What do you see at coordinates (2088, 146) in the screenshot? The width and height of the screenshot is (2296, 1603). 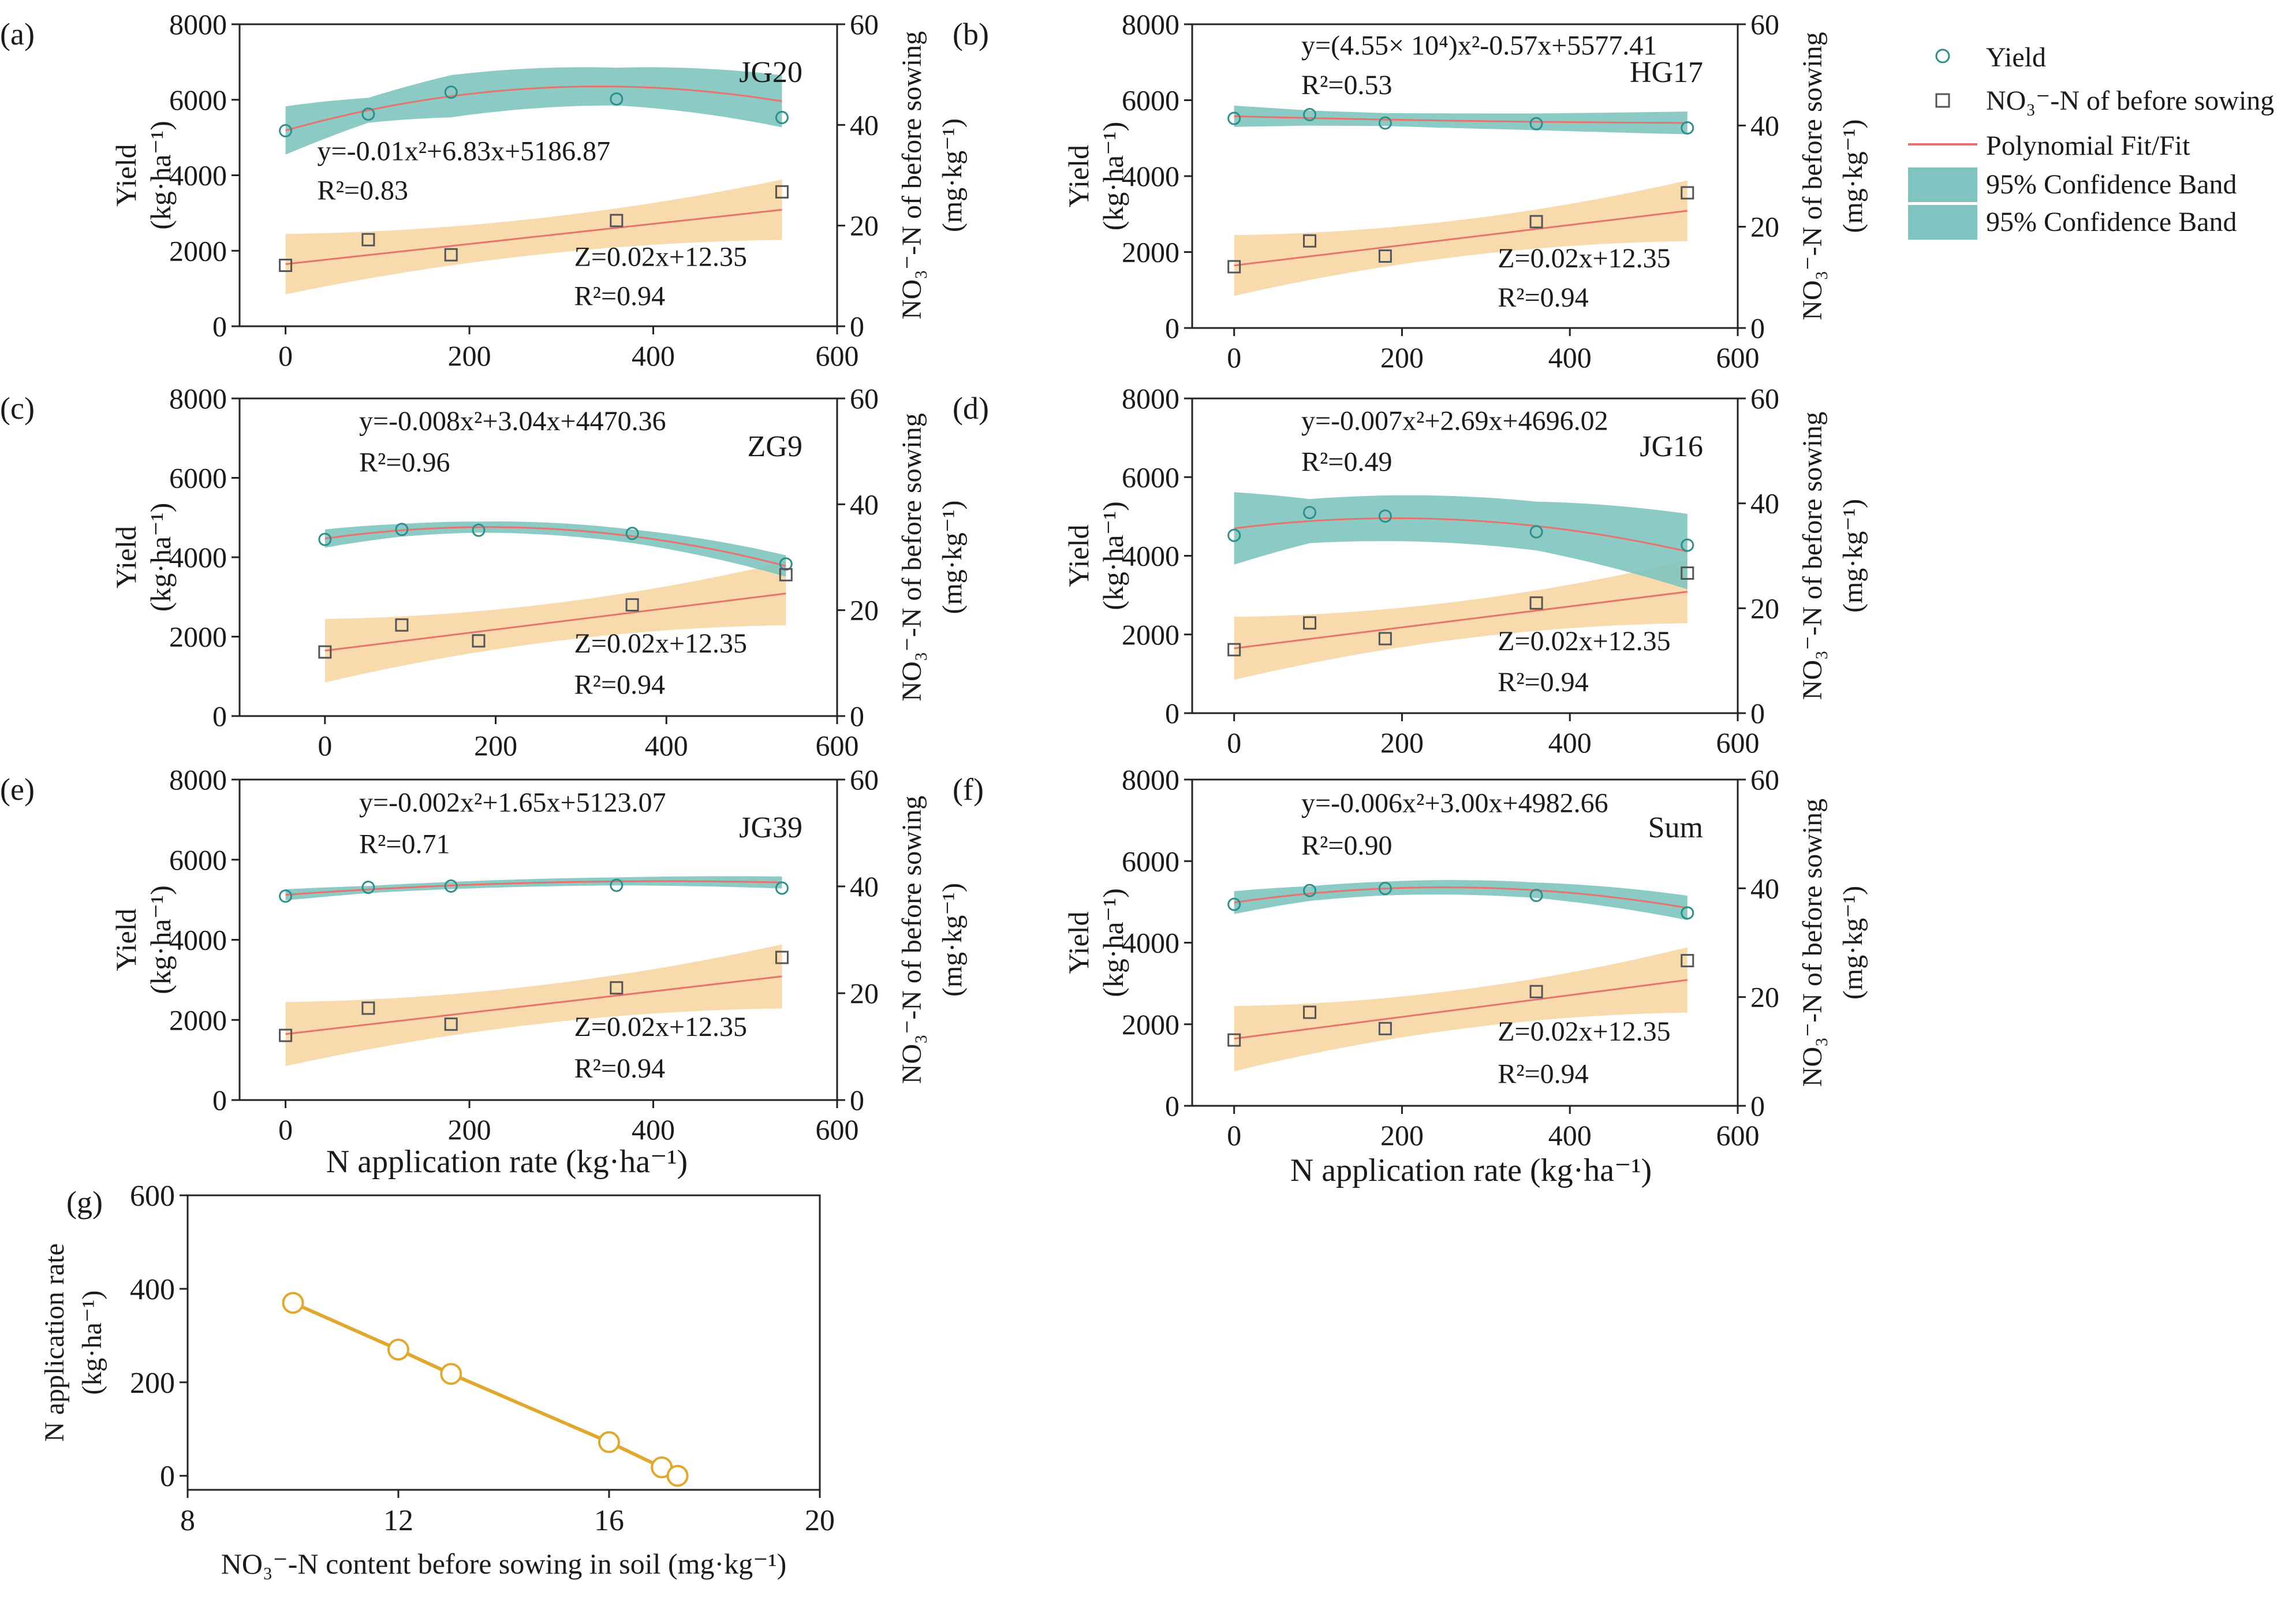 I see `legend-fit-label: Polynomial Fit/Fit` at bounding box center [2088, 146].